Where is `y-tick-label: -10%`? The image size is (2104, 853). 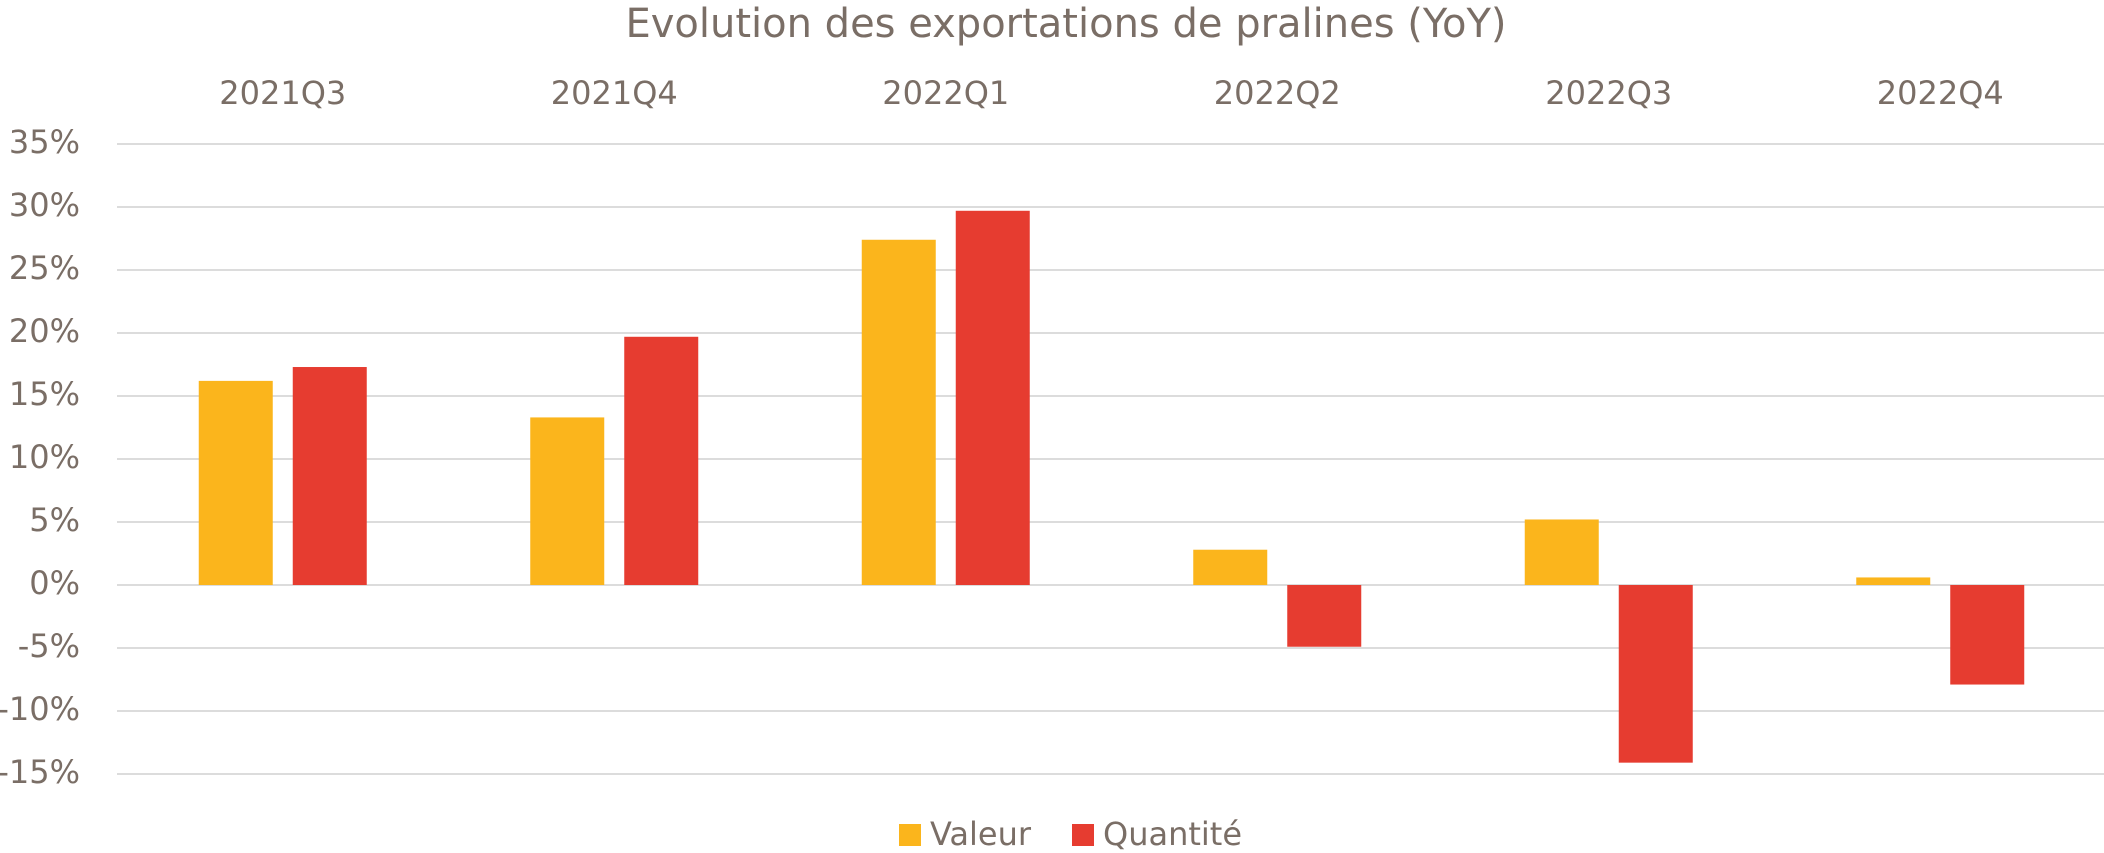
y-tick-label: -10% is located at coordinates (40, 709).